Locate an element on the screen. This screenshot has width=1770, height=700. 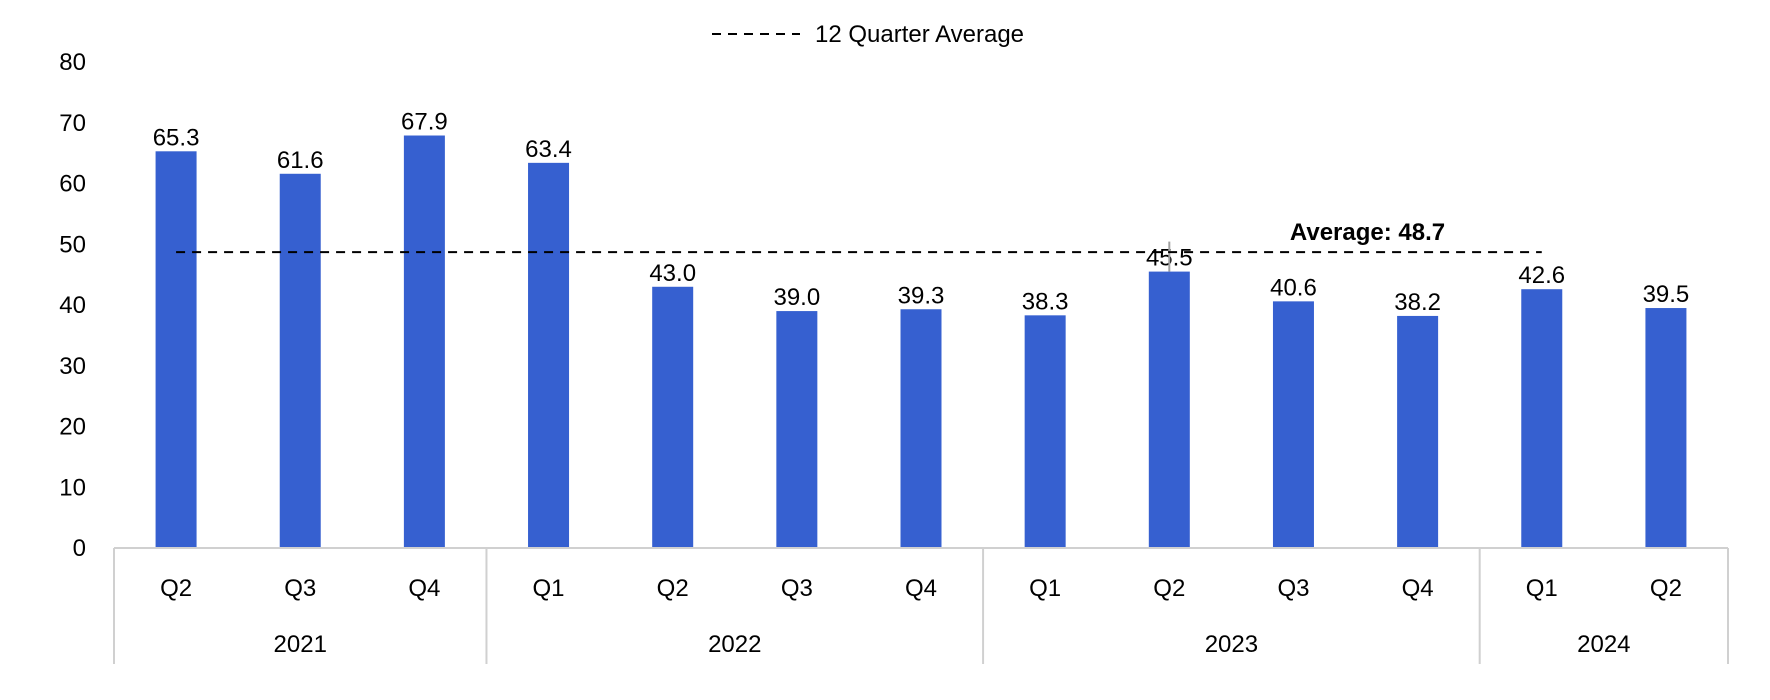
y-tick-label: 50 is located at coordinates (72, 244).